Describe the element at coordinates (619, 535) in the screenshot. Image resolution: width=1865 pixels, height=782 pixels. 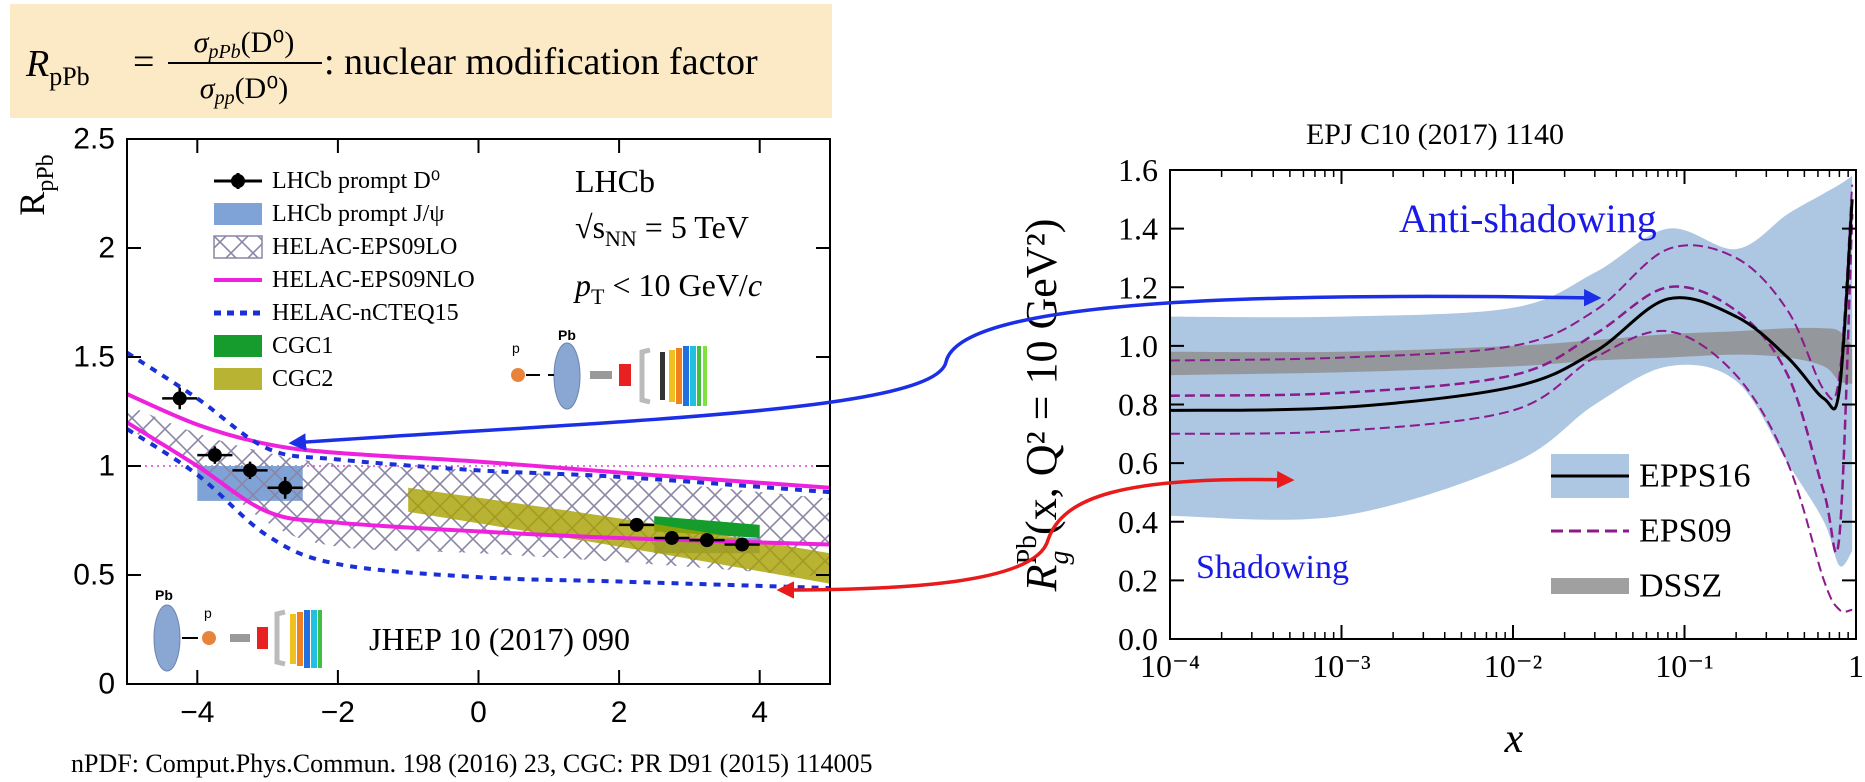
I see `band` at that location.